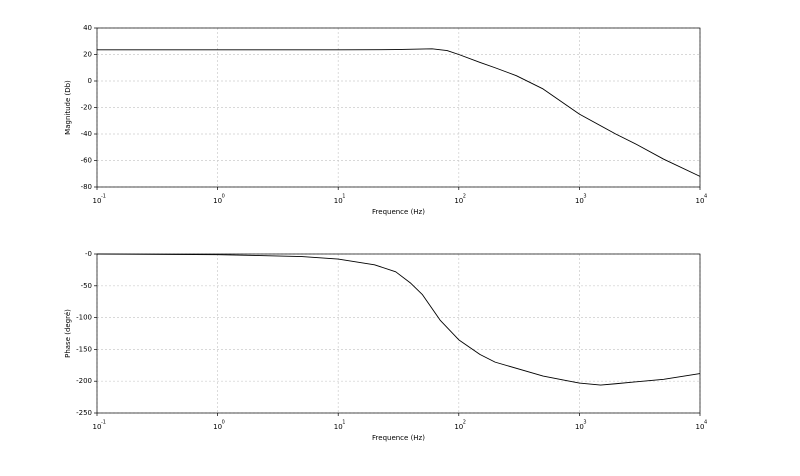  Describe the element at coordinates (88, 254) in the screenshot. I see `y-tick-label: -0` at that location.